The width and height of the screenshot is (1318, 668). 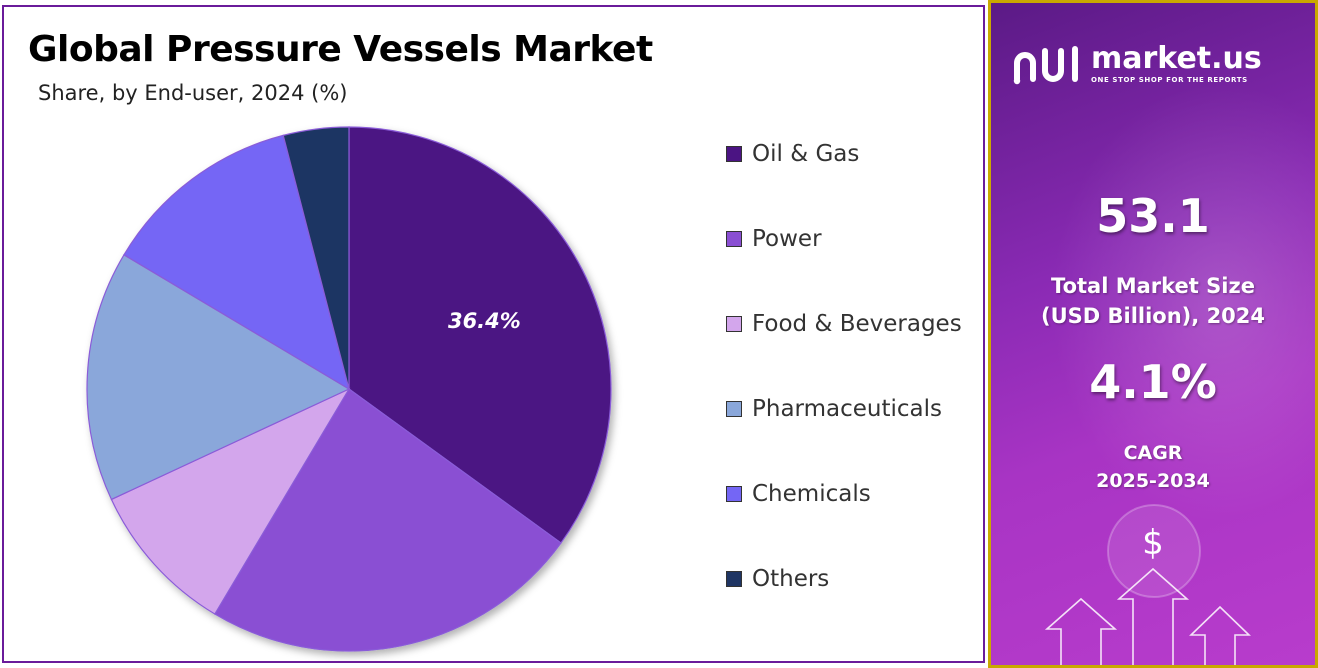 I want to click on chart-subtitle: Share, by End-user, 2024 (%), so click(x=193, y=93).